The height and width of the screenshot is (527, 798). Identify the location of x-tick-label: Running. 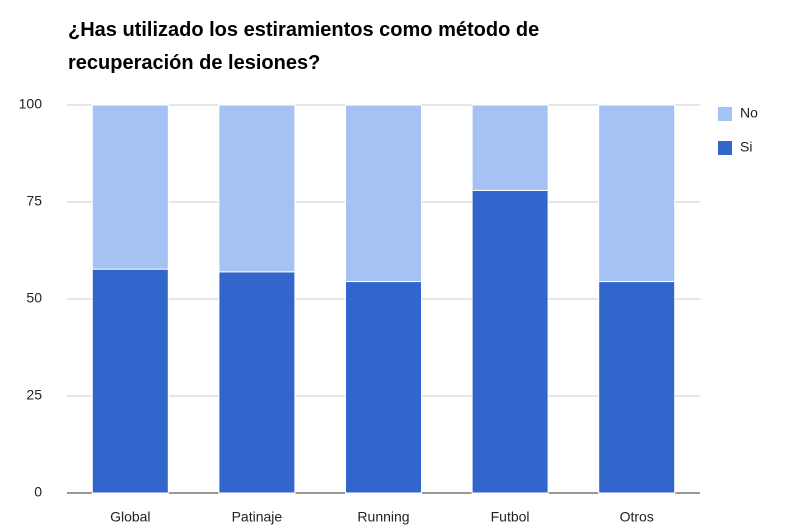
(383, 517).